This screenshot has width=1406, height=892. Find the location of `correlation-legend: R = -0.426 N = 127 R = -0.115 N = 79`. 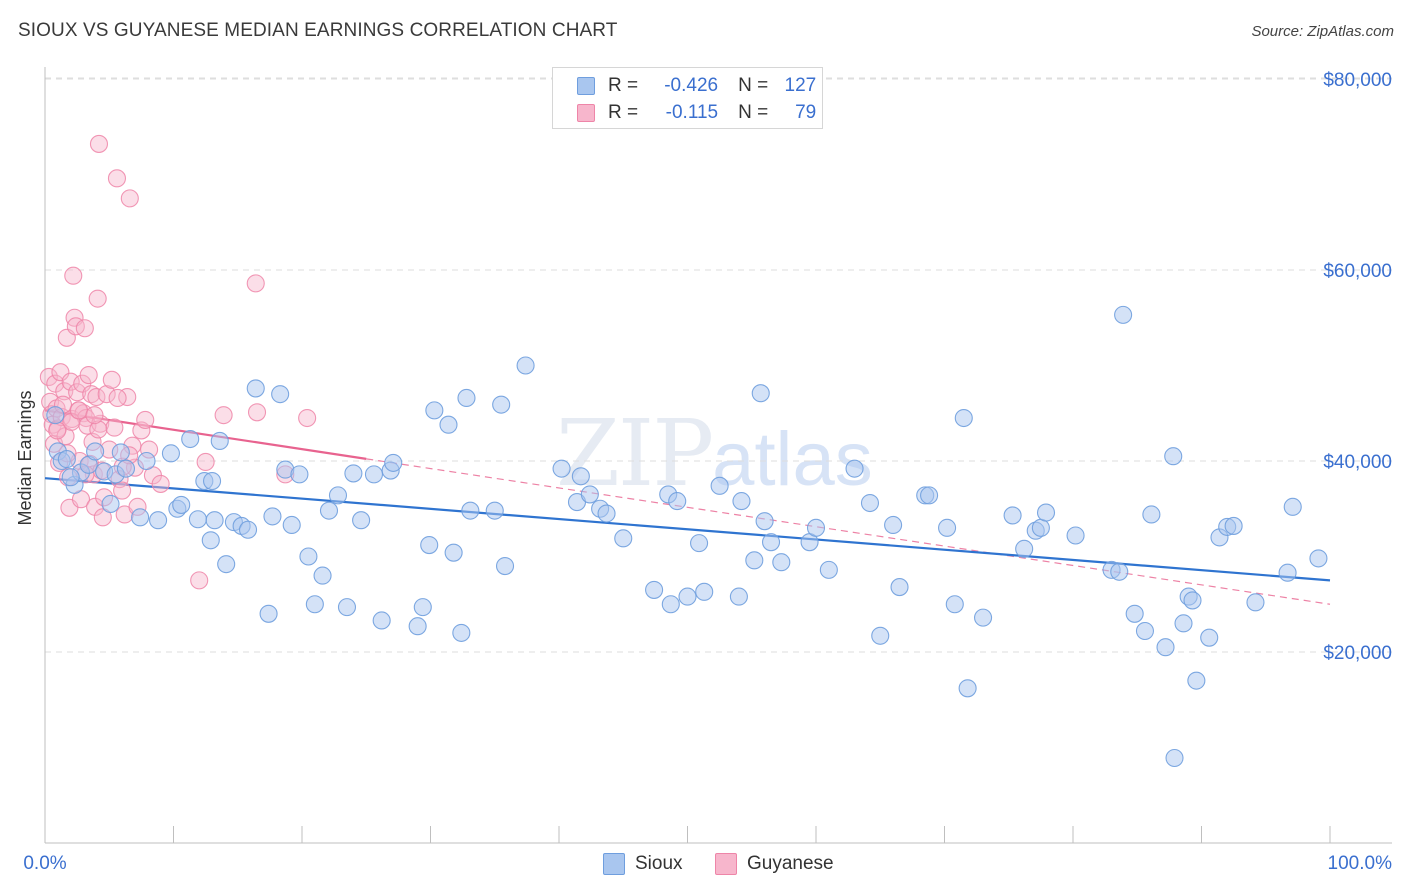

correlation-legend: R = -0.426 N = 127 R = -0.115 N = 79 is located at coordinates (687, 98).